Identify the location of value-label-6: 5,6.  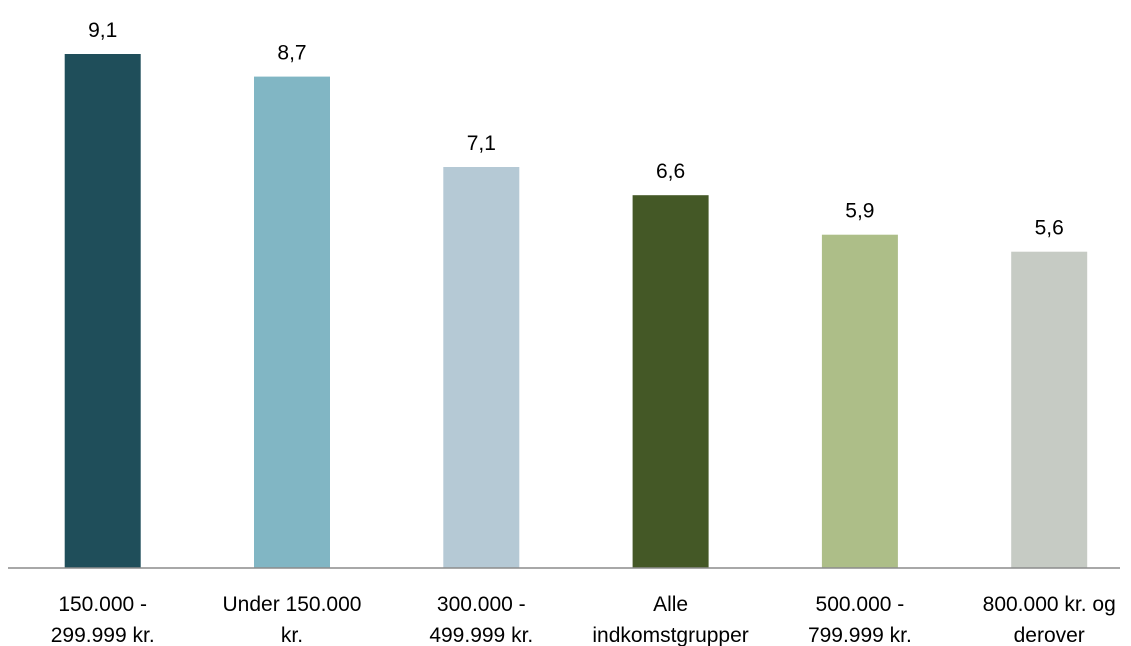
(1049, 228).